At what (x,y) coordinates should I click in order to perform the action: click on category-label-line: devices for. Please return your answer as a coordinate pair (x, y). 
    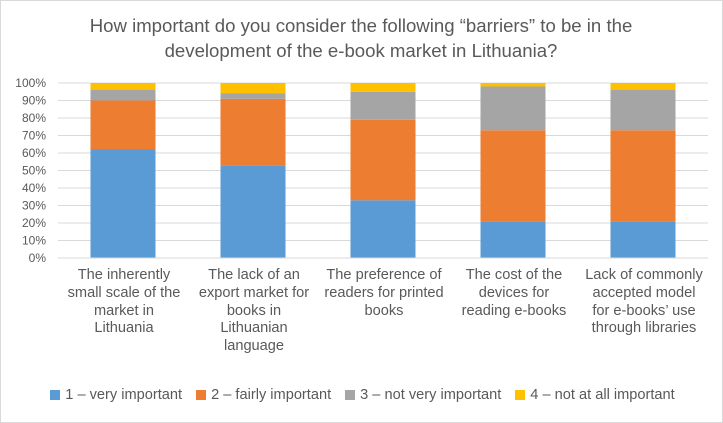
    Looking at the image, I should click on (514, 292).